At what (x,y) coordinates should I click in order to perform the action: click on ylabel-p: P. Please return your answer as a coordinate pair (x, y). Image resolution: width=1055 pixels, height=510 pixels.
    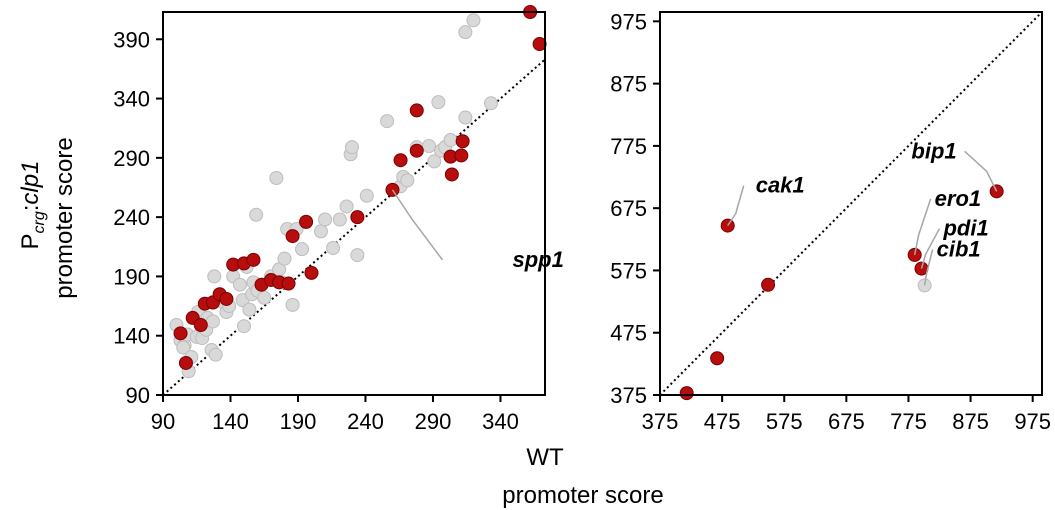
    Looking at the image, I should click on (30, 241).